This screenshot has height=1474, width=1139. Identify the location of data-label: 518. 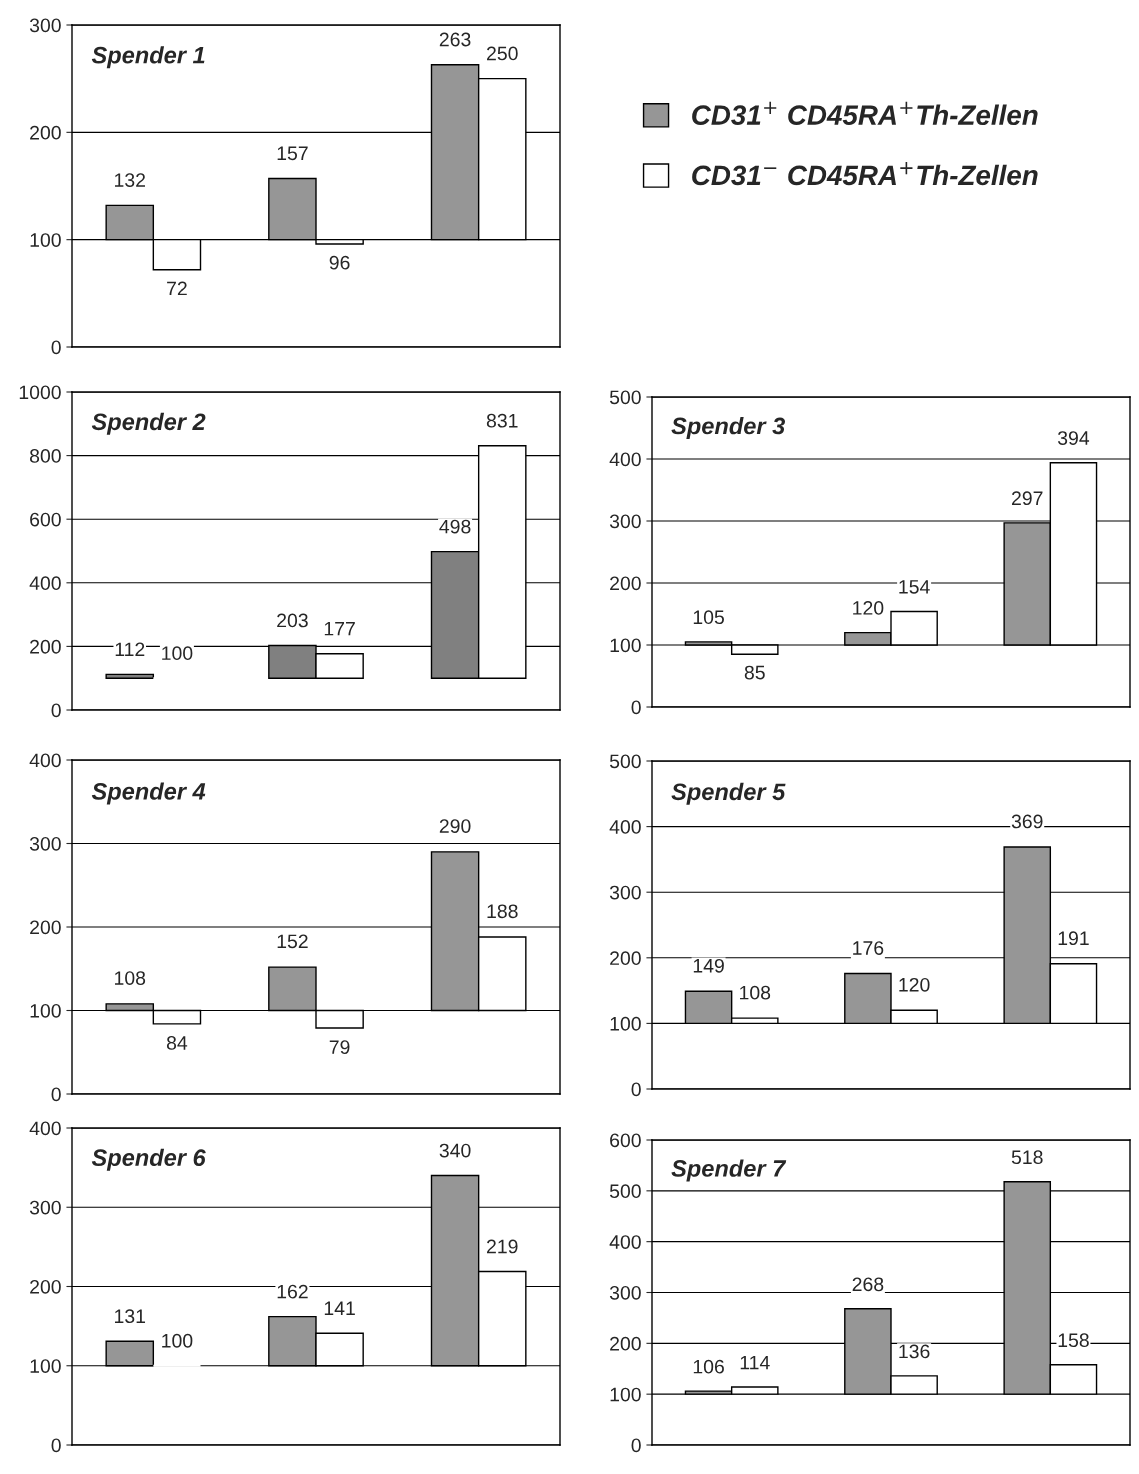
(1027, 1157).